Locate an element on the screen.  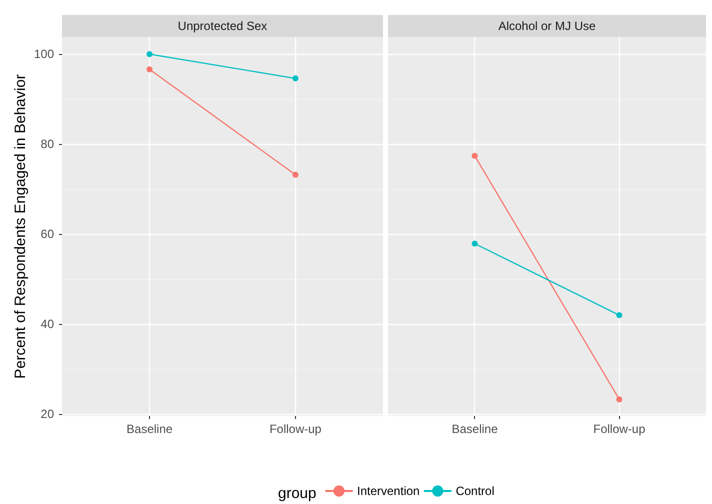
y-tick-label: 20 is located at coordinates (47, 414).